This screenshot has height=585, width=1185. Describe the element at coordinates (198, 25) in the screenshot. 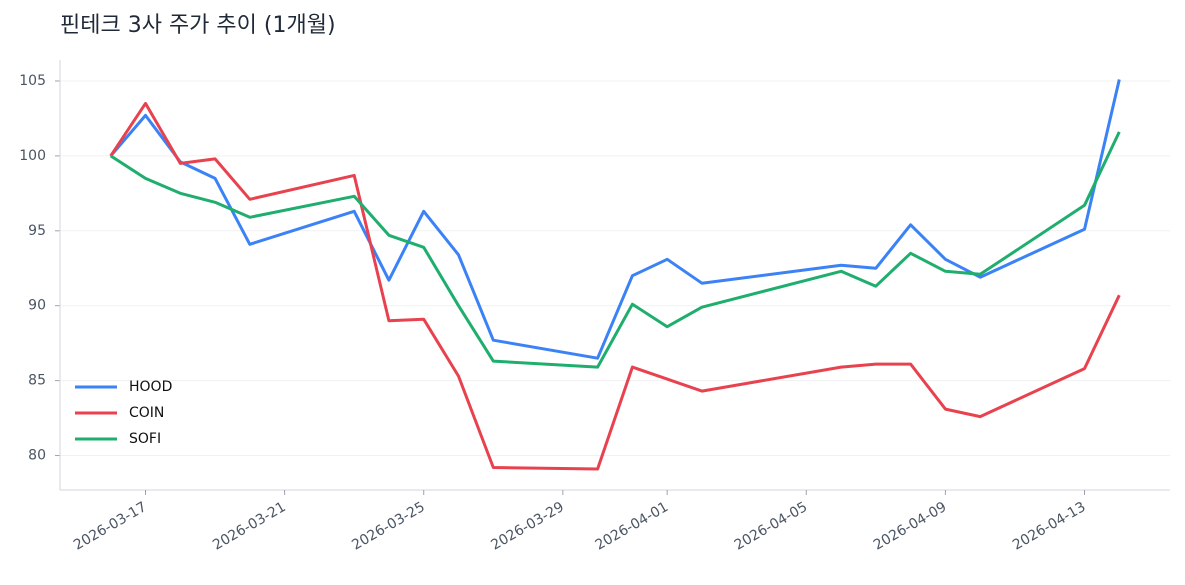

I see `chart-title: 핀테크 3사 주가 추이 (1개월)` at that location.